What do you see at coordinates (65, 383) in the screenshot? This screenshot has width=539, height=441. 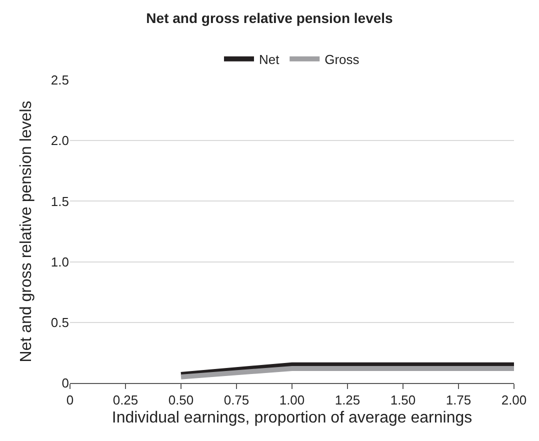 I see `y-tick-label: 0` at bounding box center [65, 383].